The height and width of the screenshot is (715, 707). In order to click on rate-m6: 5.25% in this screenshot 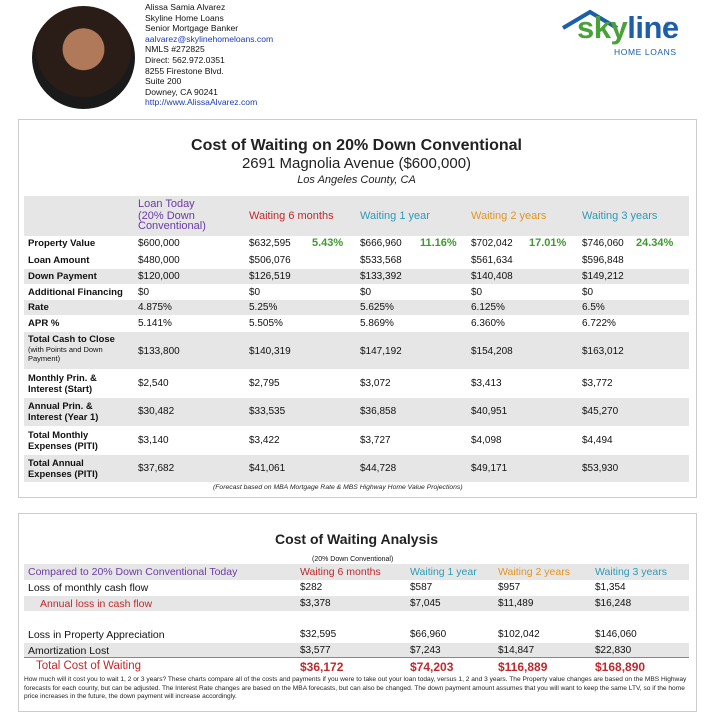, I will do `click(263, 307)`.